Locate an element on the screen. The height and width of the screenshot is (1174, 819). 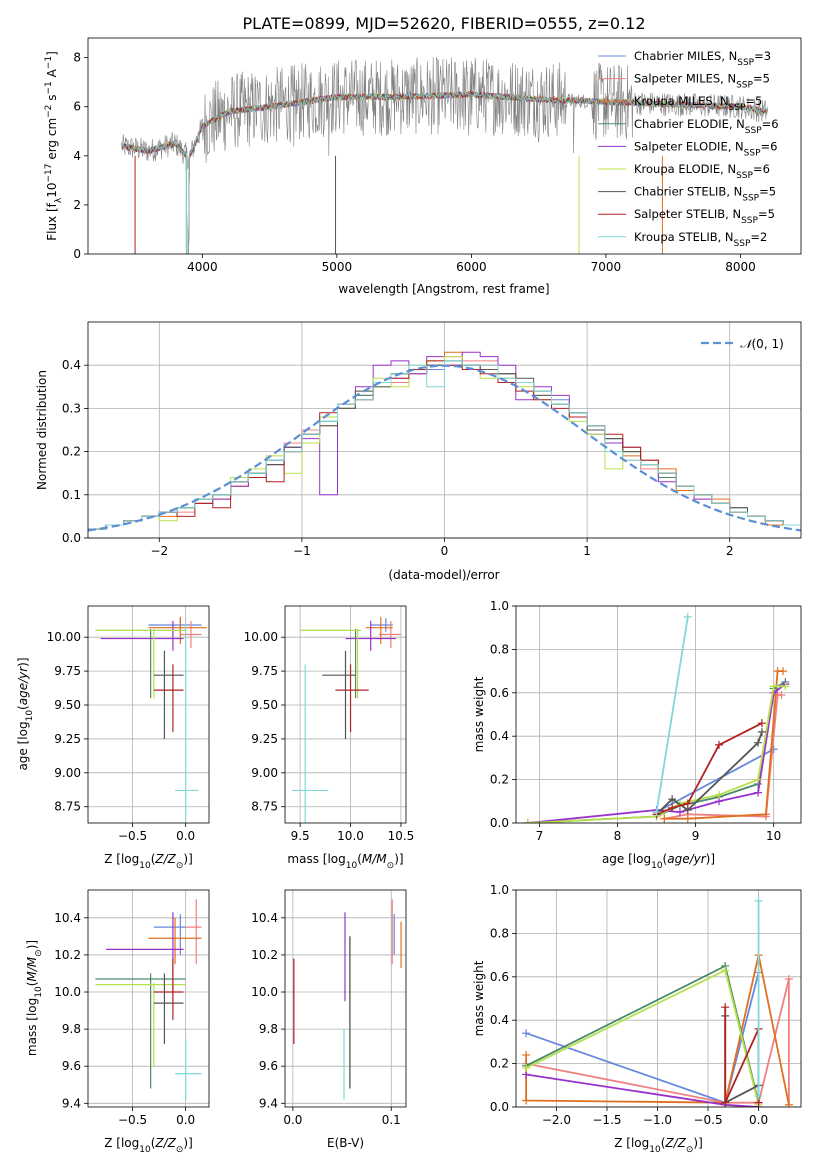
axis-label: E(B-V) is located at coordinates (345, 1143).